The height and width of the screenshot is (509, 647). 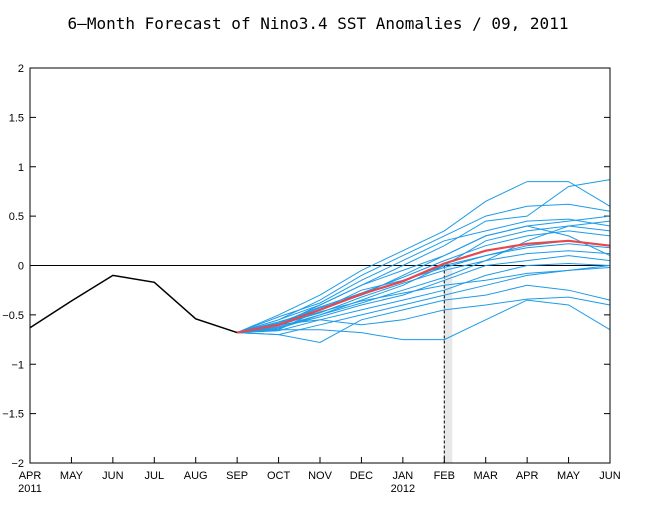 I want to click on x-tick-label: JAN, so click(x=402, y=476).